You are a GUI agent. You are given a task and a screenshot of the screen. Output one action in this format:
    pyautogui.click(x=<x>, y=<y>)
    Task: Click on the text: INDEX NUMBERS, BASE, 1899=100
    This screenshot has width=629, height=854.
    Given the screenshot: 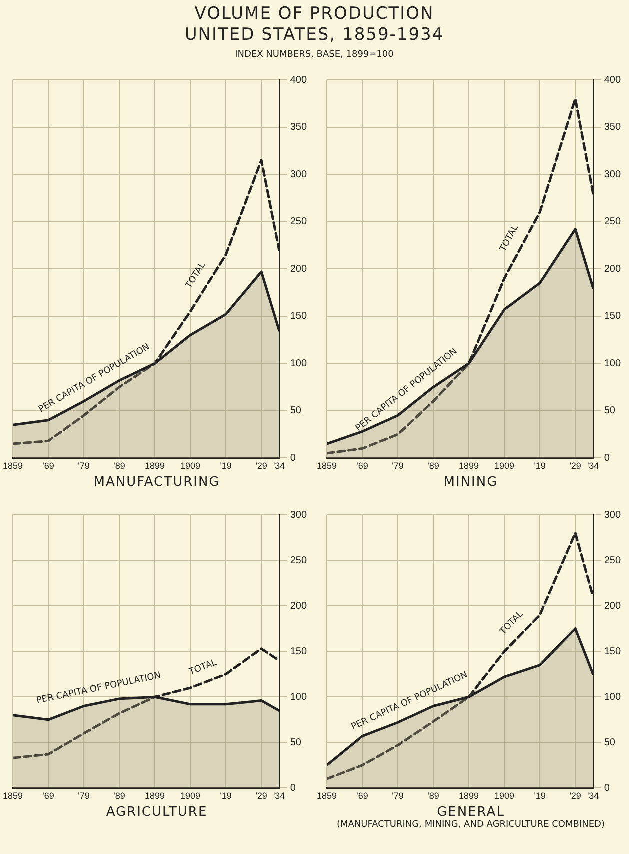 What is the action you would take?
    pyautogui.click(x=314, y=55)
    